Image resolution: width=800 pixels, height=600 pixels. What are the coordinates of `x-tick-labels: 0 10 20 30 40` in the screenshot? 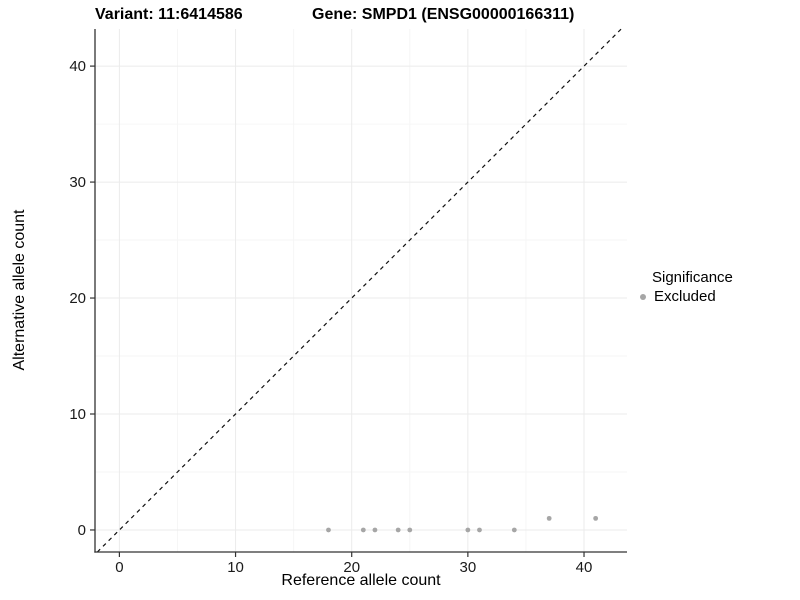 It's located at (353, 567).